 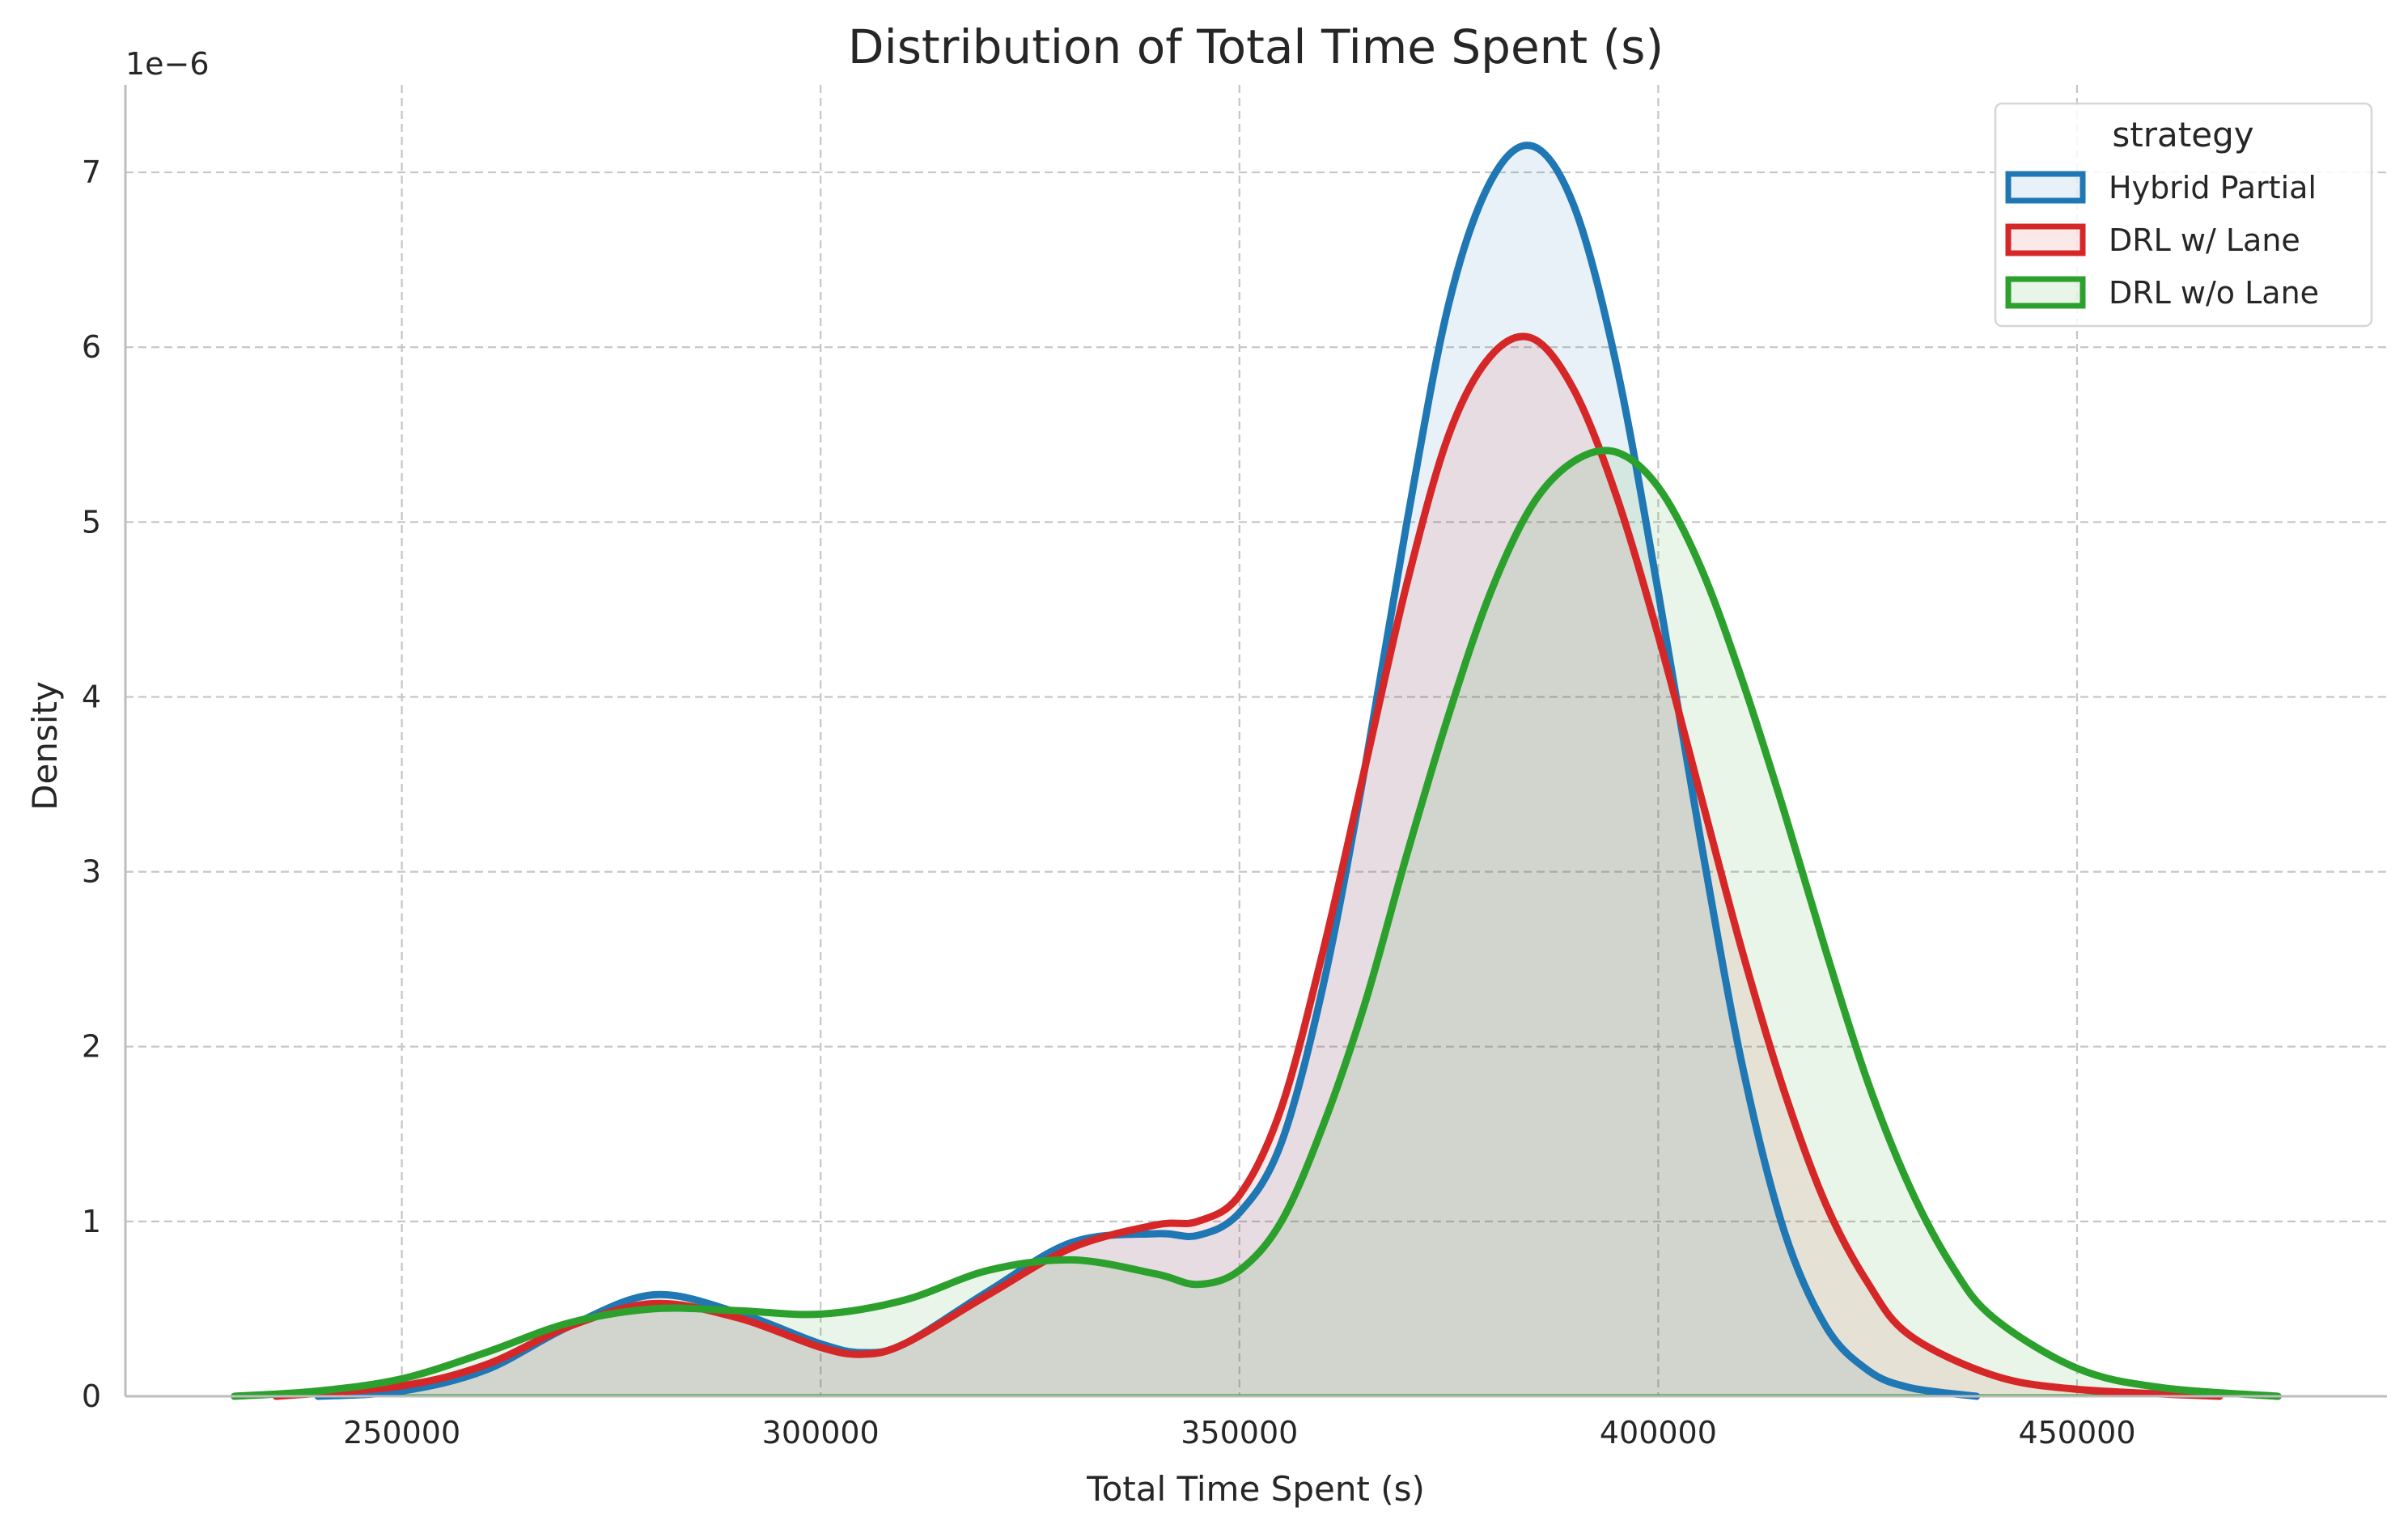 I want to click on y-tick-label: 0, so click(x=91, y=1396).